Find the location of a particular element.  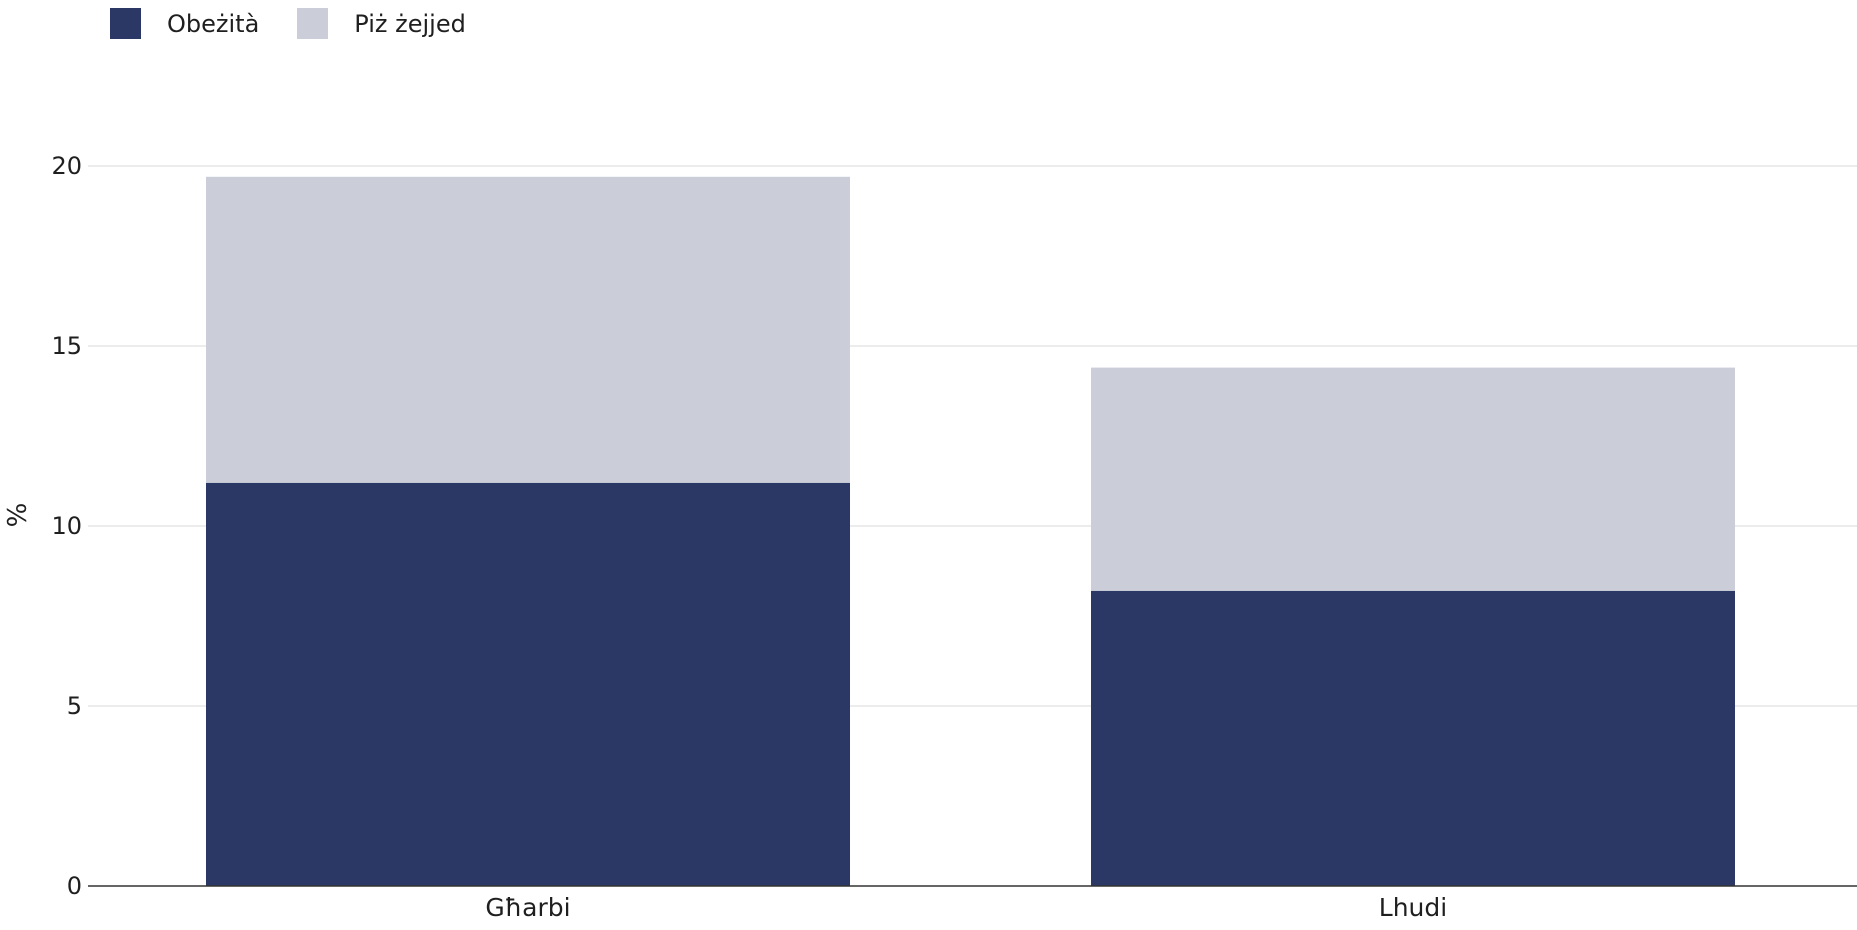

legend-item-obesity: Obeżità is located at coordinates (184, 23).